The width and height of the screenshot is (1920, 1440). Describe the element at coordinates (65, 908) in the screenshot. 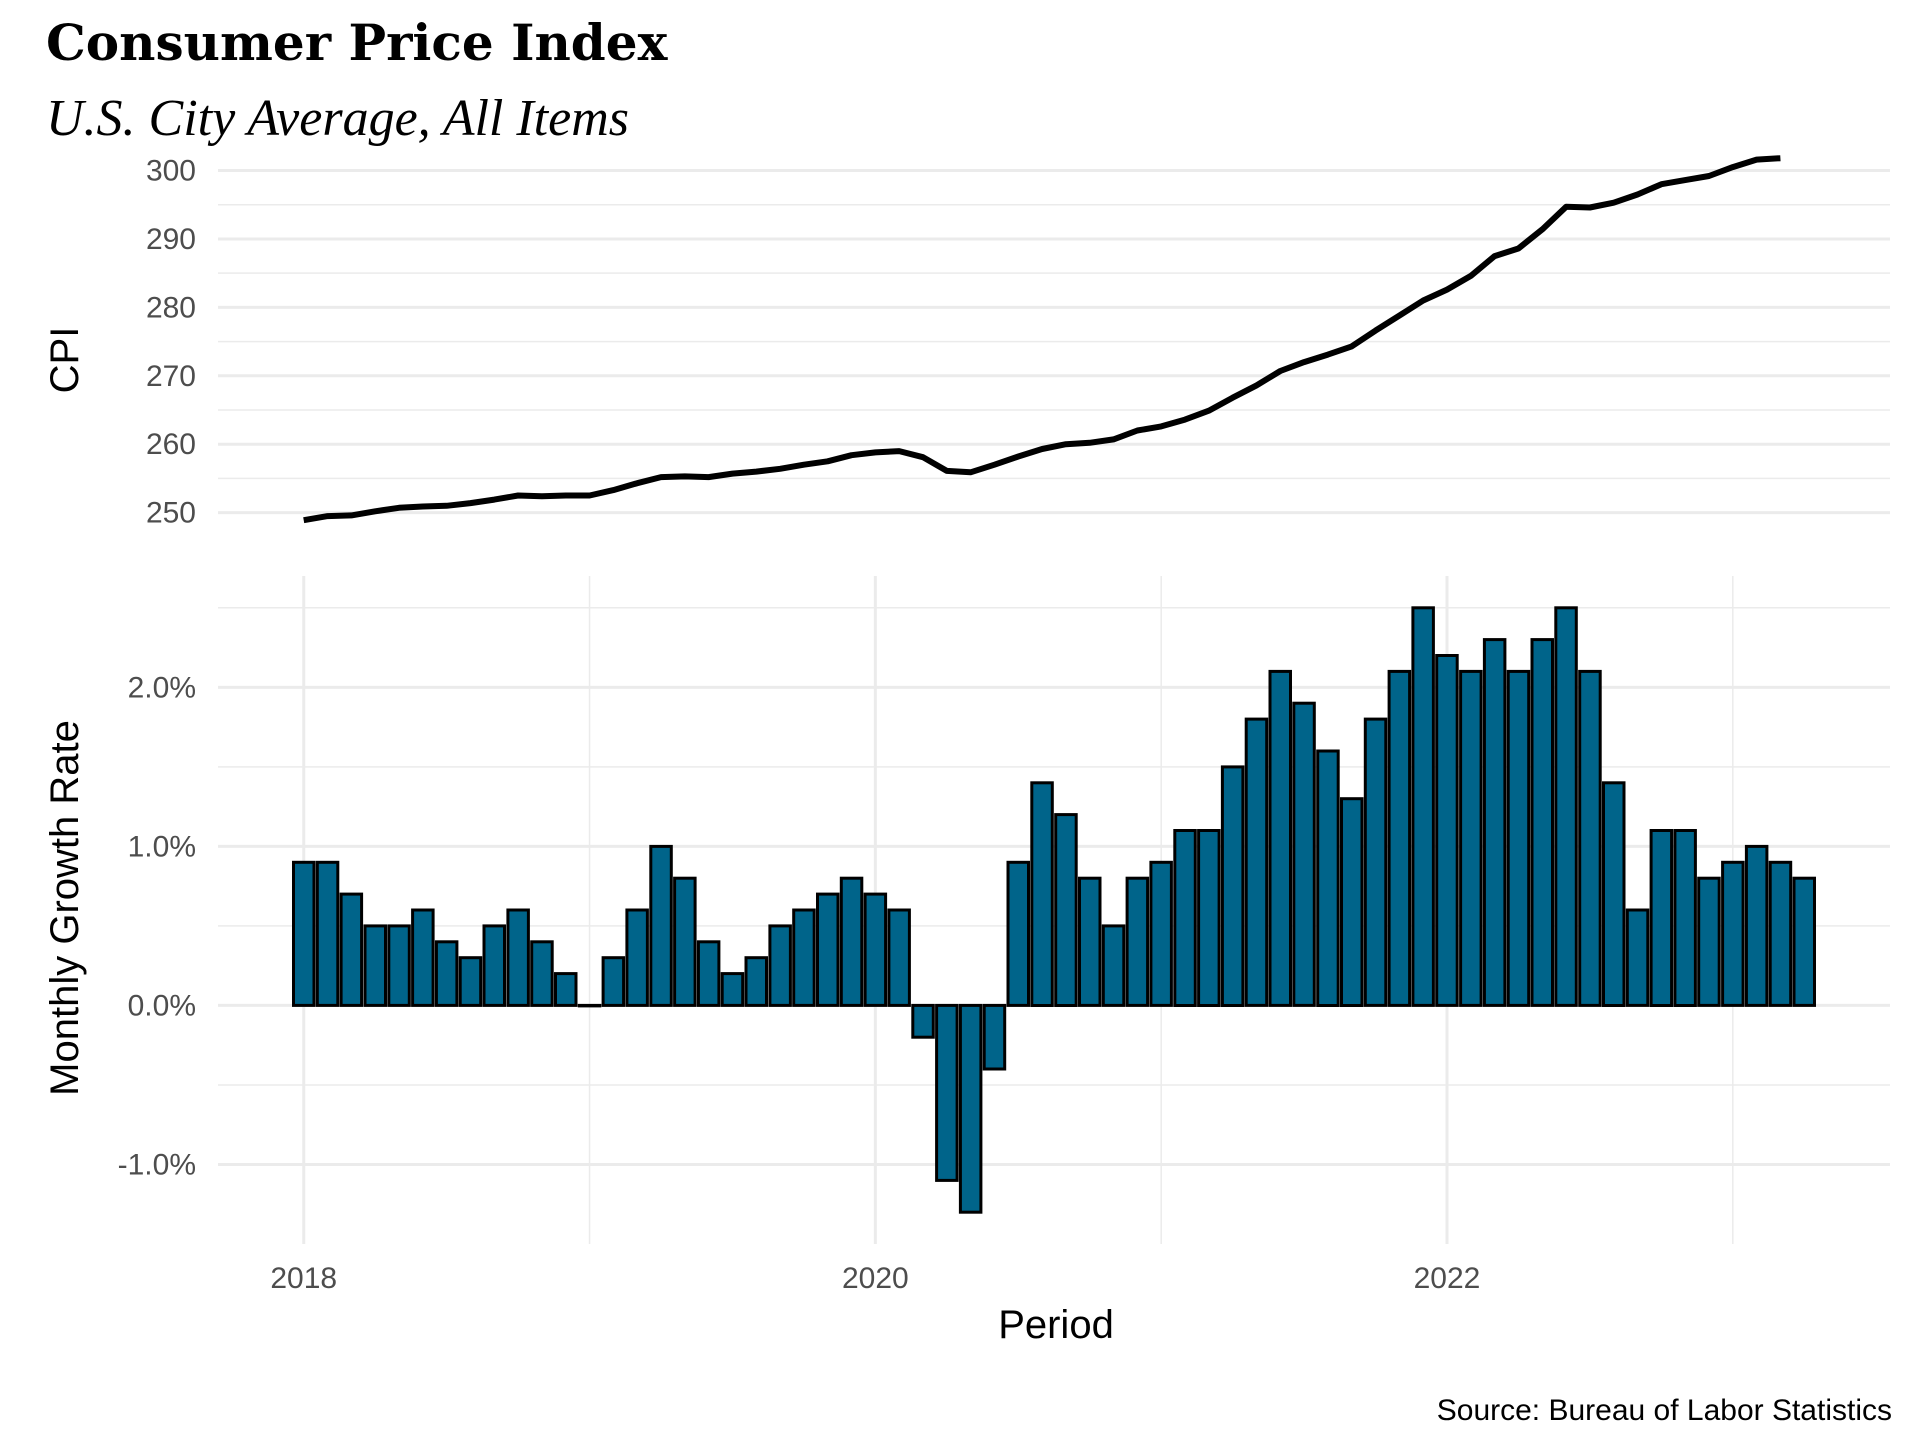

I see `growth-y-axis-title: Monthly Growth Rate` at that location.